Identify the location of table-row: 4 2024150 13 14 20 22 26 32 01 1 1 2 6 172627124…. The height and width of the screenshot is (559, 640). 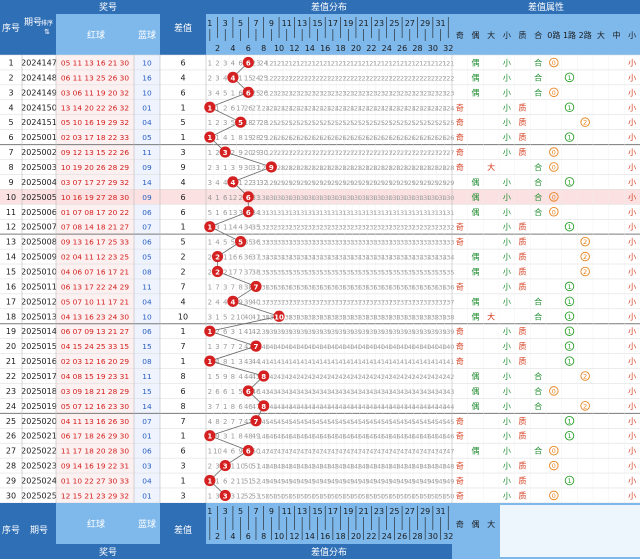
(320, 107).